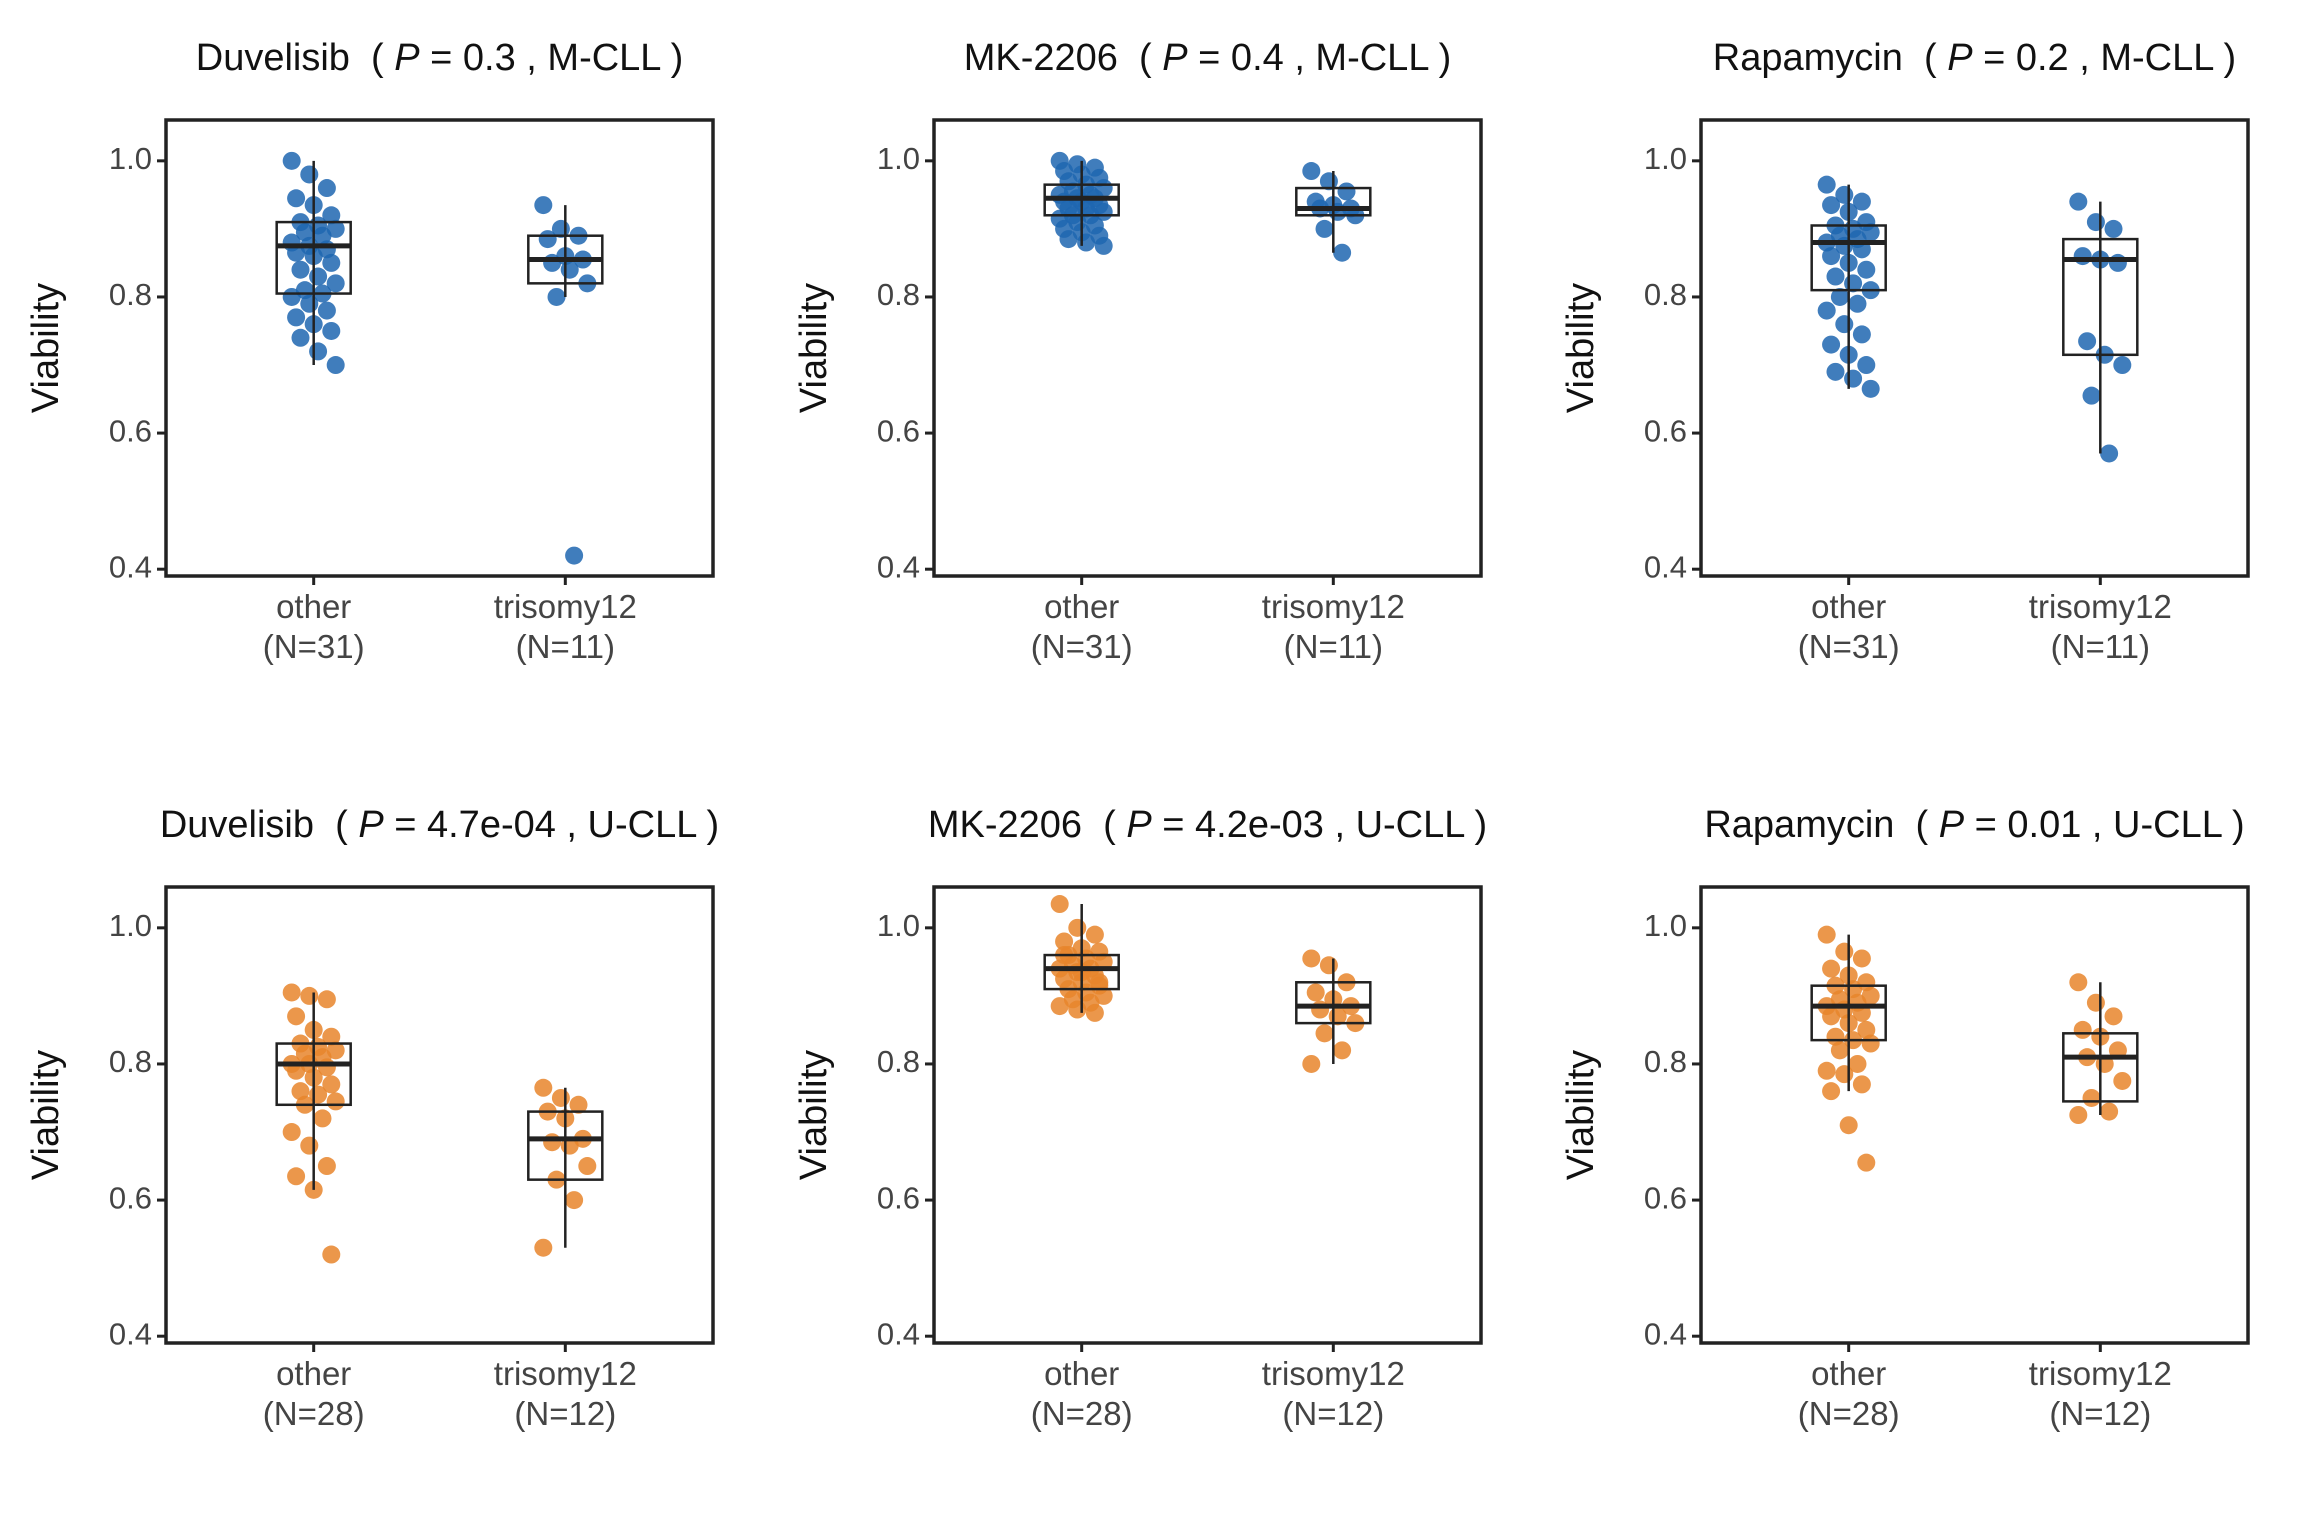 The width and height of the screenshot is (2304, 1536). Describe the element at coordinates (1207, 825) in the screenshot. I see `panel-title: MK-2206 ( P = 4.2e-03 , U-CLL )` at that location.